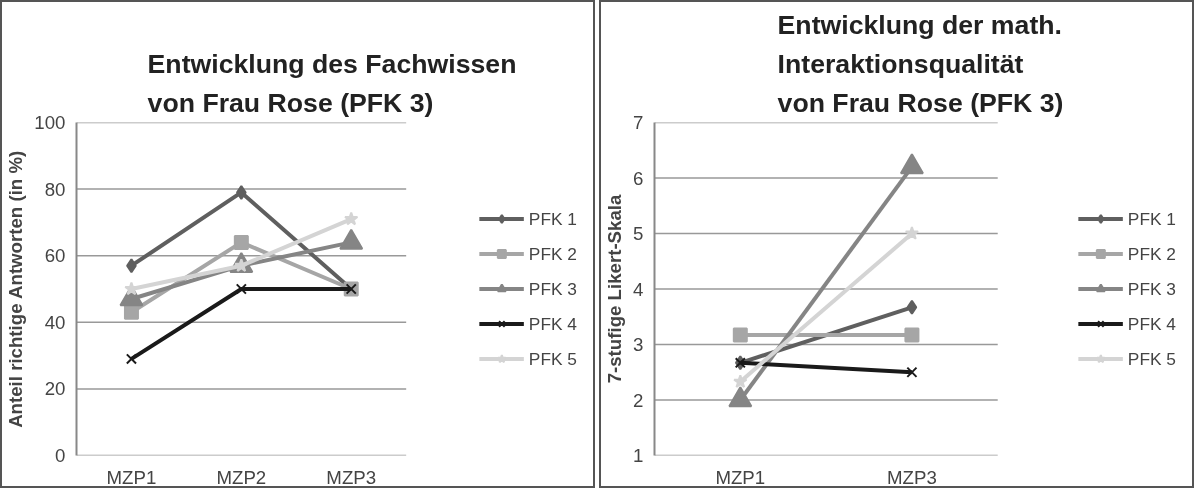 The width and height of the screenshot is (1203, 493). What do you see at coordinates (55, 256) in the screenshot?
I see `y-tick-label: 60` at bounding box center [55, 256].